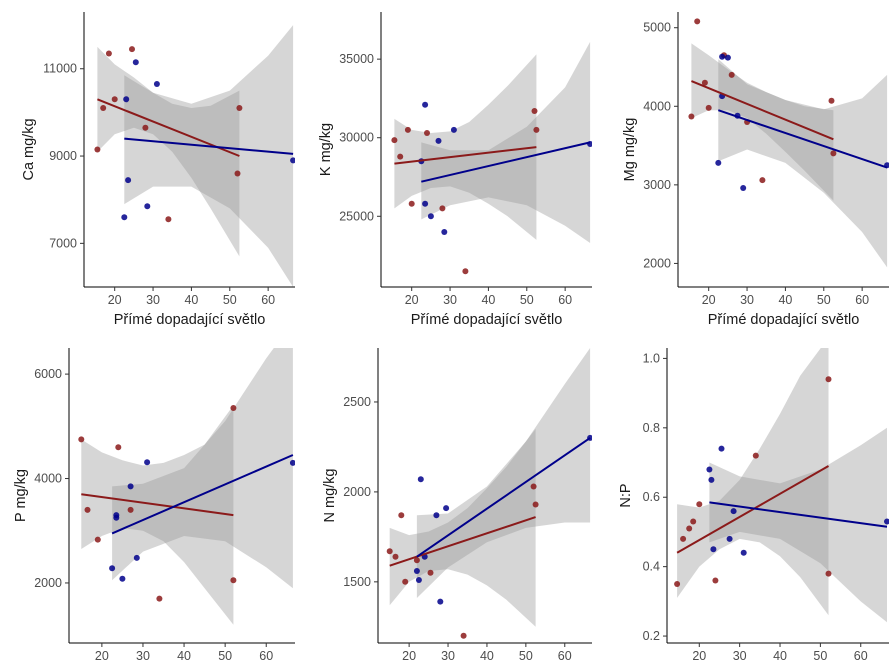 This screenshot has height=668, width=890. Describe the element at coordinates (357, 582) in the screenshot. I see `y-tick-label: 1500` at that location.